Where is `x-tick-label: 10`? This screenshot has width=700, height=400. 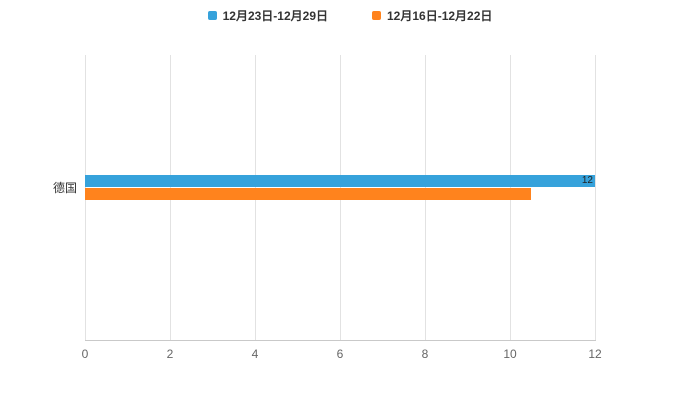
x-tick-label: 10 is located at coordinates (510, 354).